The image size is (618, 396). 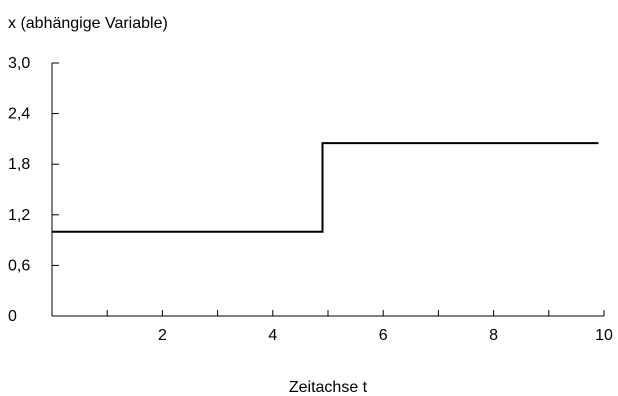 What do you see at coordinates (604, 335) in the screenshot?
I see `x-tick-label: 10` at bounding box center [604, 335].